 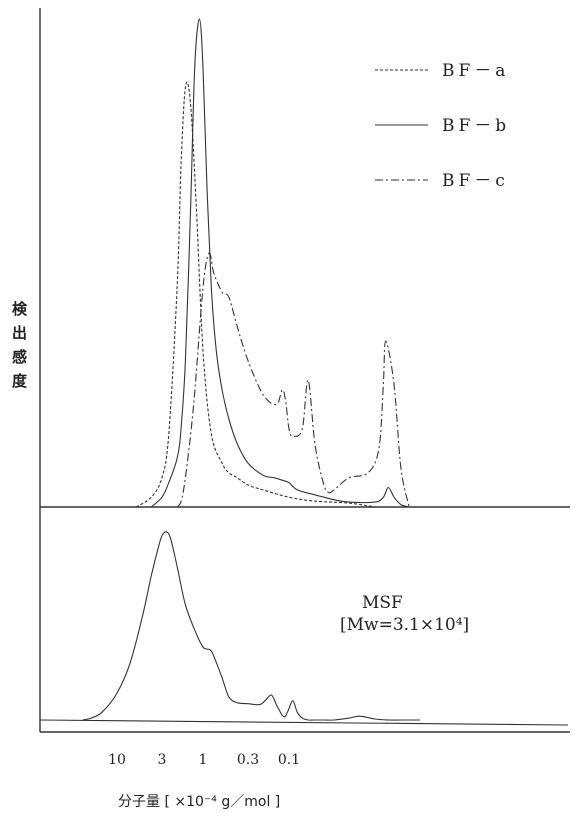 I want to click on msf-annotation-mw: [Mw=3.1×10⁴], so click(x=404, y=625).